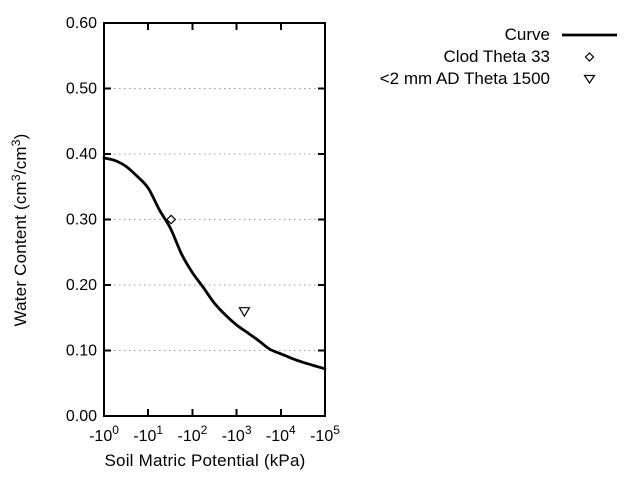  What do you see at coordinates (192, 434) in the screenshot?
I see `x-tick-label: -102` at bounding box center [192, 434].